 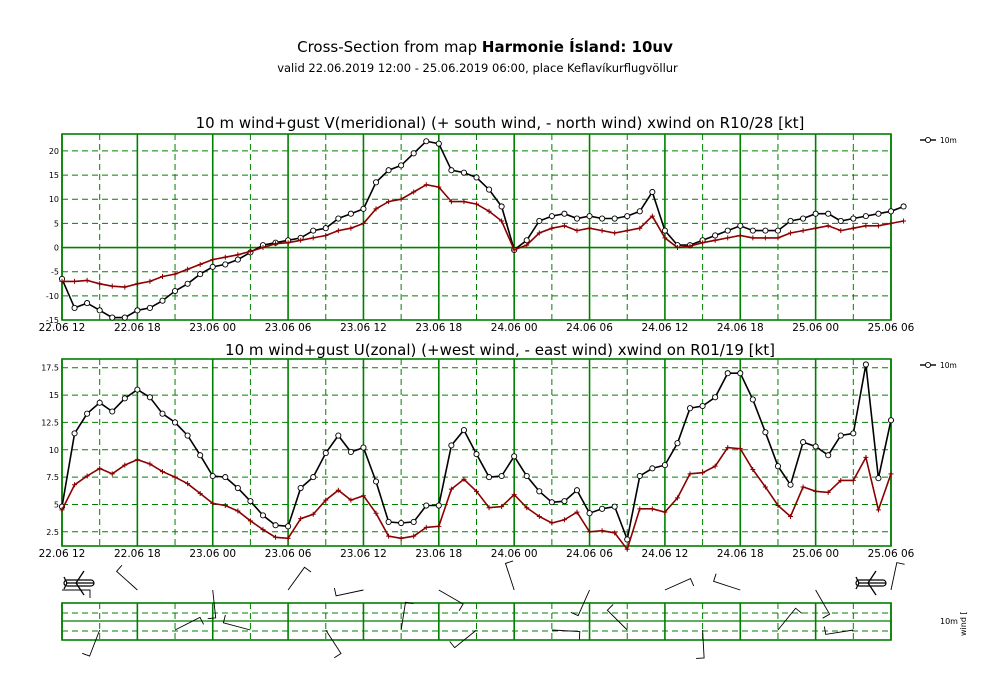 I want to click on y-tick-label: -10, so click(x=52, y=296).